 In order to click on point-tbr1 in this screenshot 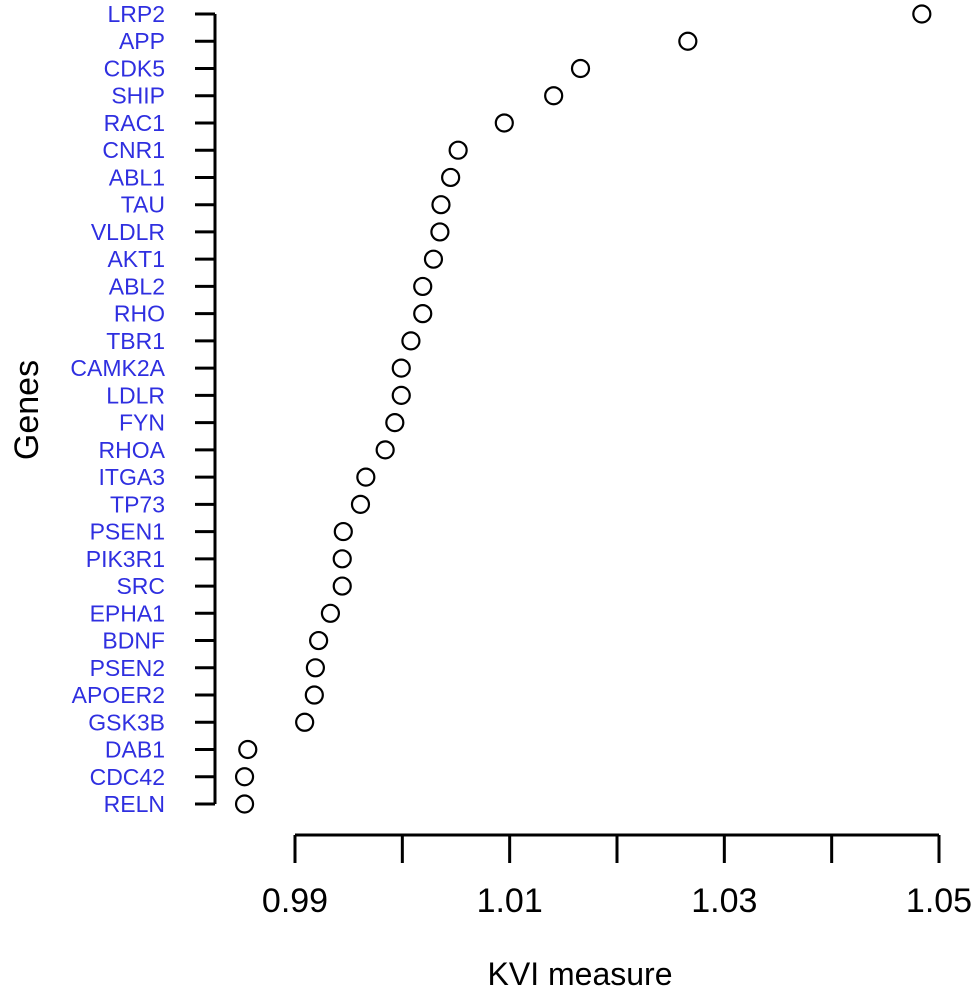, I will do `click(411, 341)`.